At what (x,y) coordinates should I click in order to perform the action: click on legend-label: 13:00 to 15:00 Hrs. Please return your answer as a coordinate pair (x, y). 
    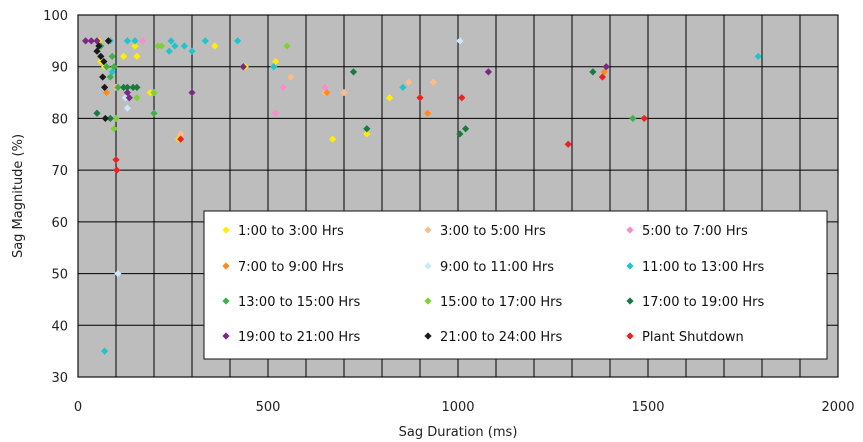
    Looking at the image, I should click on (299, 302).